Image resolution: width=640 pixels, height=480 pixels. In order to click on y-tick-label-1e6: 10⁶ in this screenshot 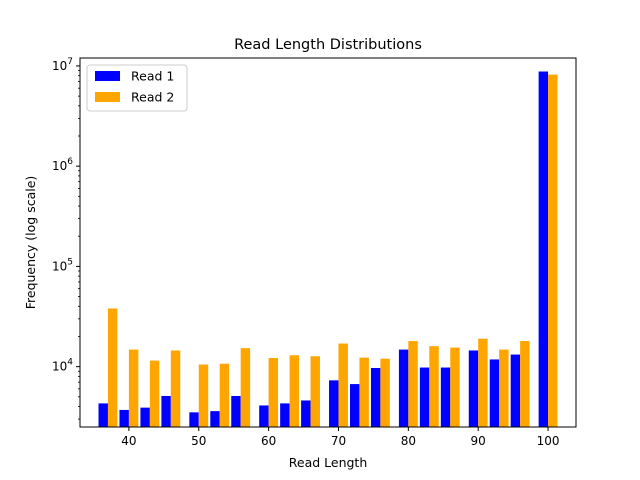, I will do `click(62, 165)`.